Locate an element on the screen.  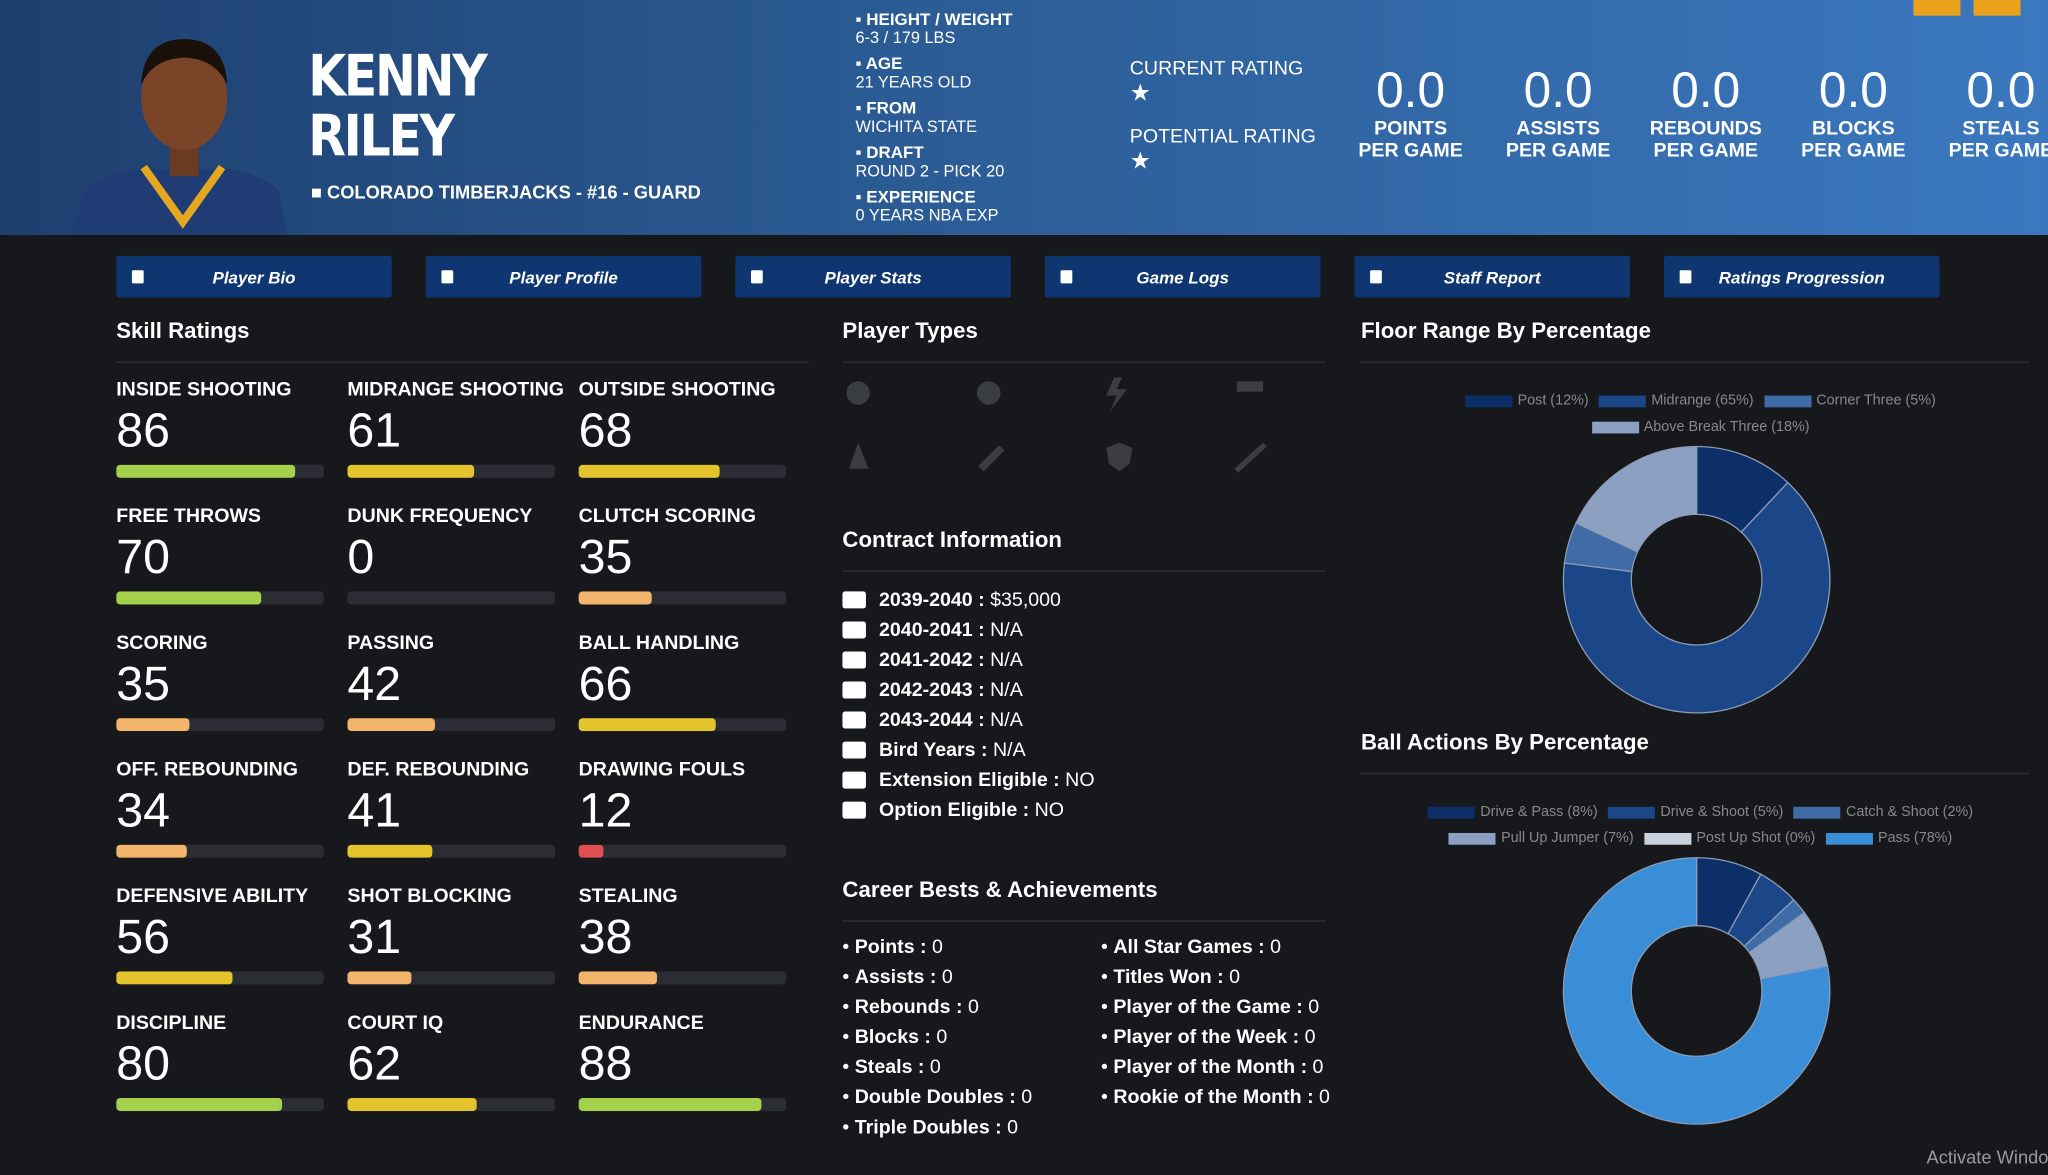
legend-label: Post (12%) is located at coordinates (1553, 400).